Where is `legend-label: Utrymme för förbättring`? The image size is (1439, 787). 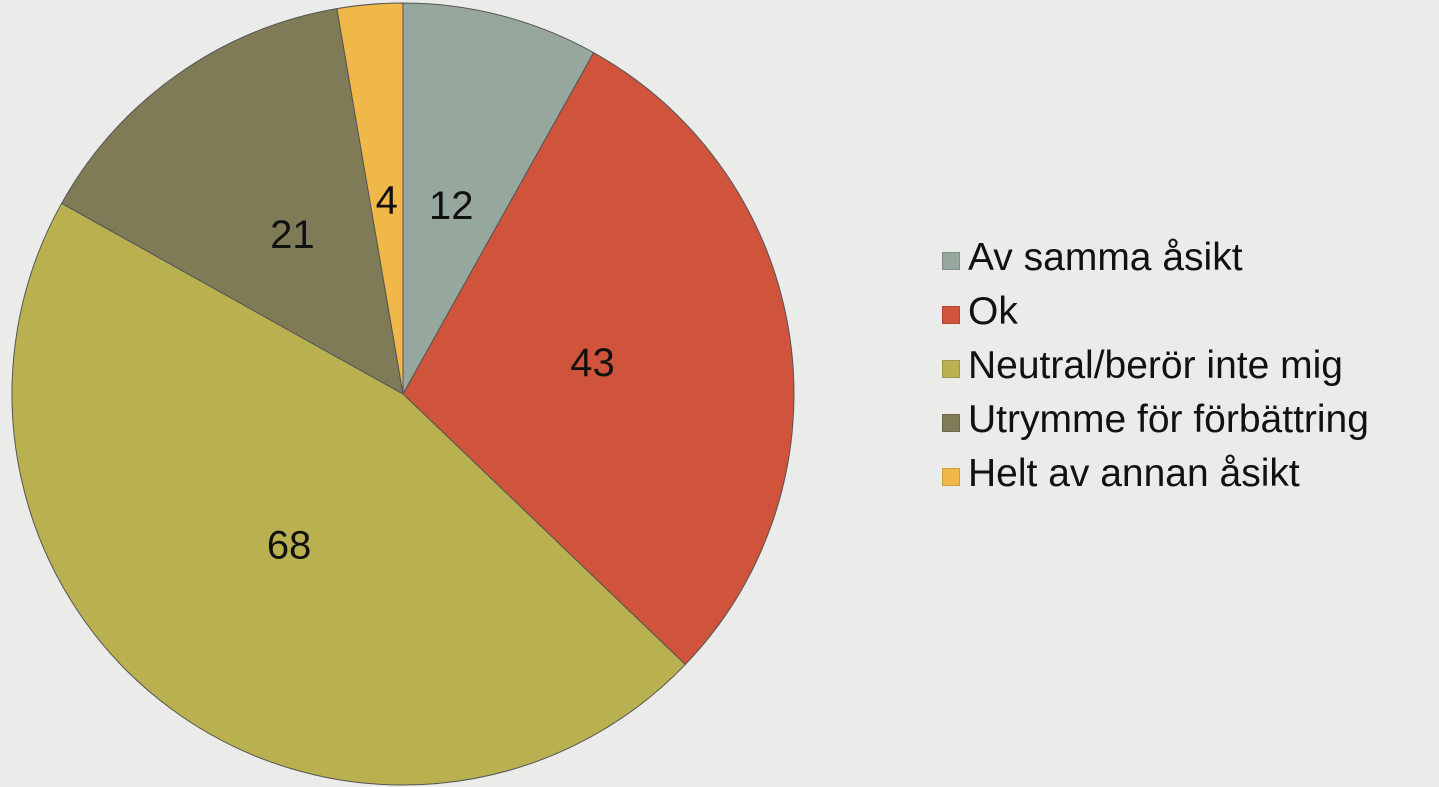
legend-label: Utrymme för förbättring is located at coordinates (1168, 419).